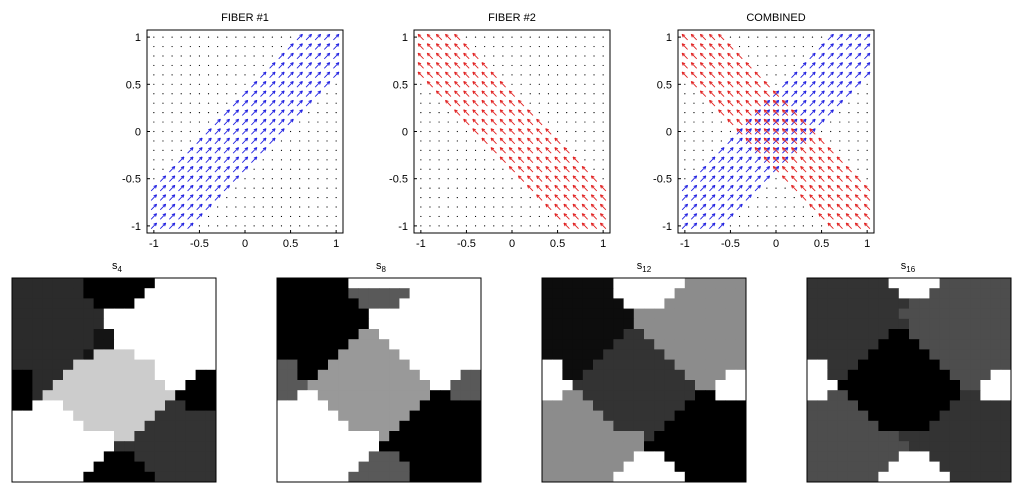 This screenshot has height=496, width=1024. Describe the element at coordinates (403, 227) in the screenshot. I see `y-tick-label: -1` at that location.